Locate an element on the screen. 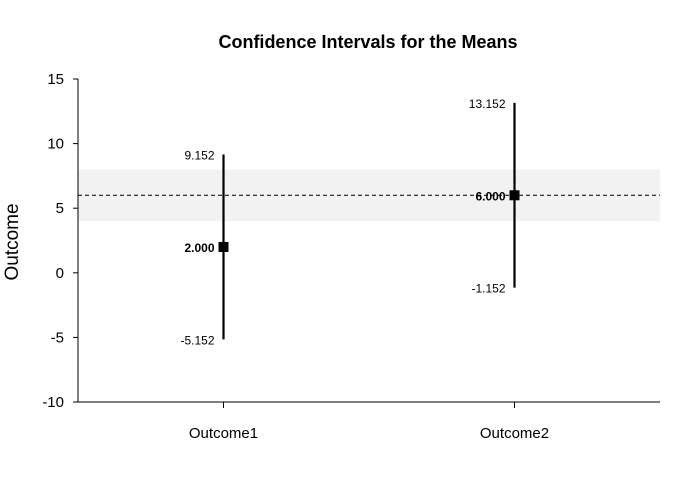 This screenshot has height=500, width=700. y-tick-label: 0 is located at coordinates (60, 273).